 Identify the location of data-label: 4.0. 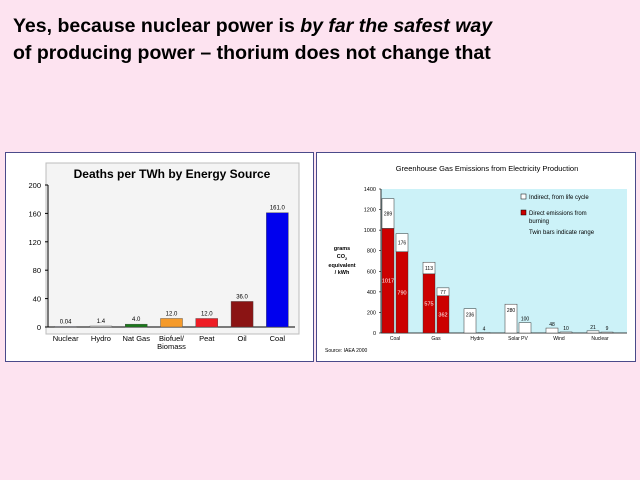
(136, 320).